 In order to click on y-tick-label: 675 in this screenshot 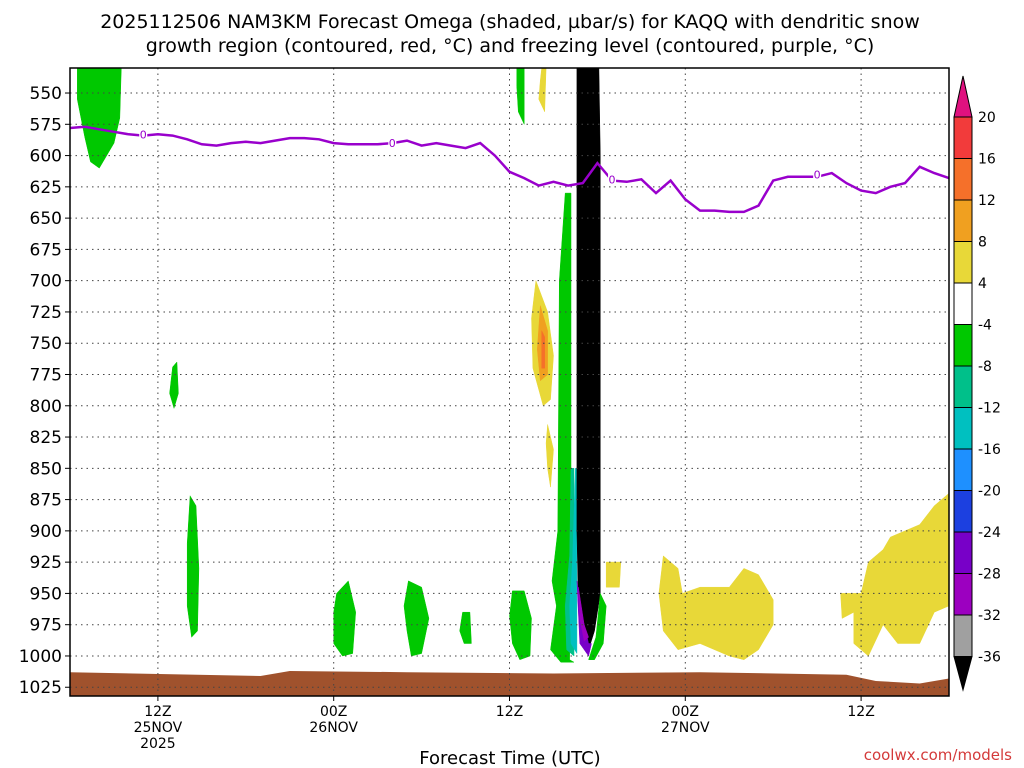, I will do `click(46, 250)`.